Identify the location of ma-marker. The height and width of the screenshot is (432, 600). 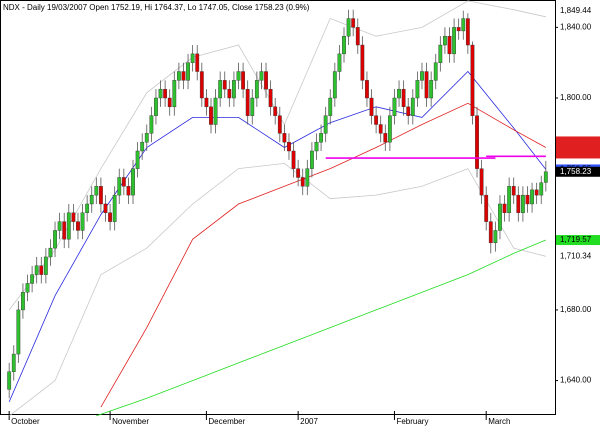
(578, 147).